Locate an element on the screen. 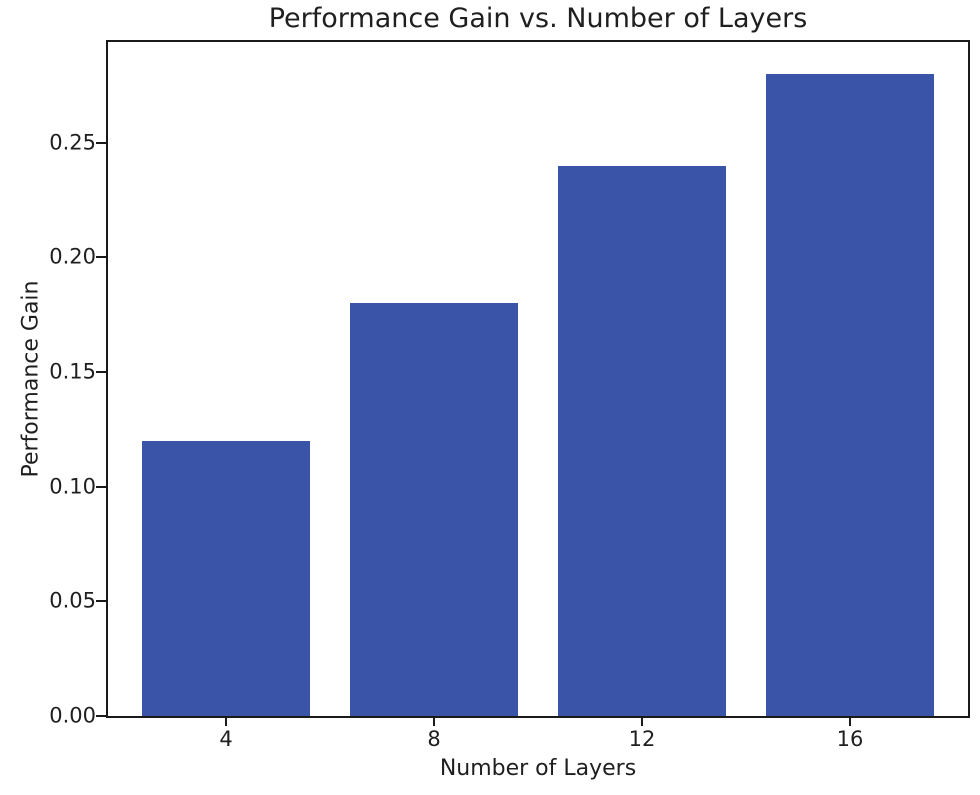  x-axis-label: Number of Layers is located at coordinates (538, 768).